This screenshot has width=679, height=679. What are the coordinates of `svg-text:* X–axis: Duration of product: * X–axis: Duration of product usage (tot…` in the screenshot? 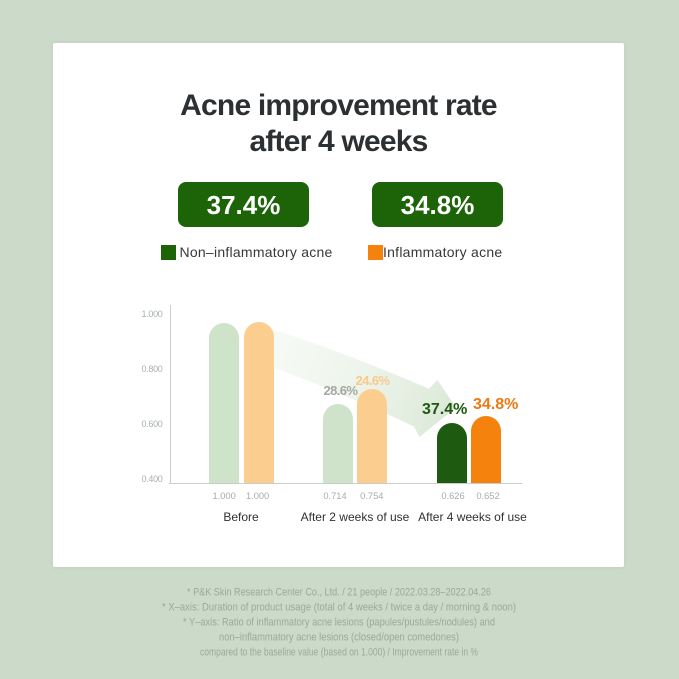 It's located at (339, 608).